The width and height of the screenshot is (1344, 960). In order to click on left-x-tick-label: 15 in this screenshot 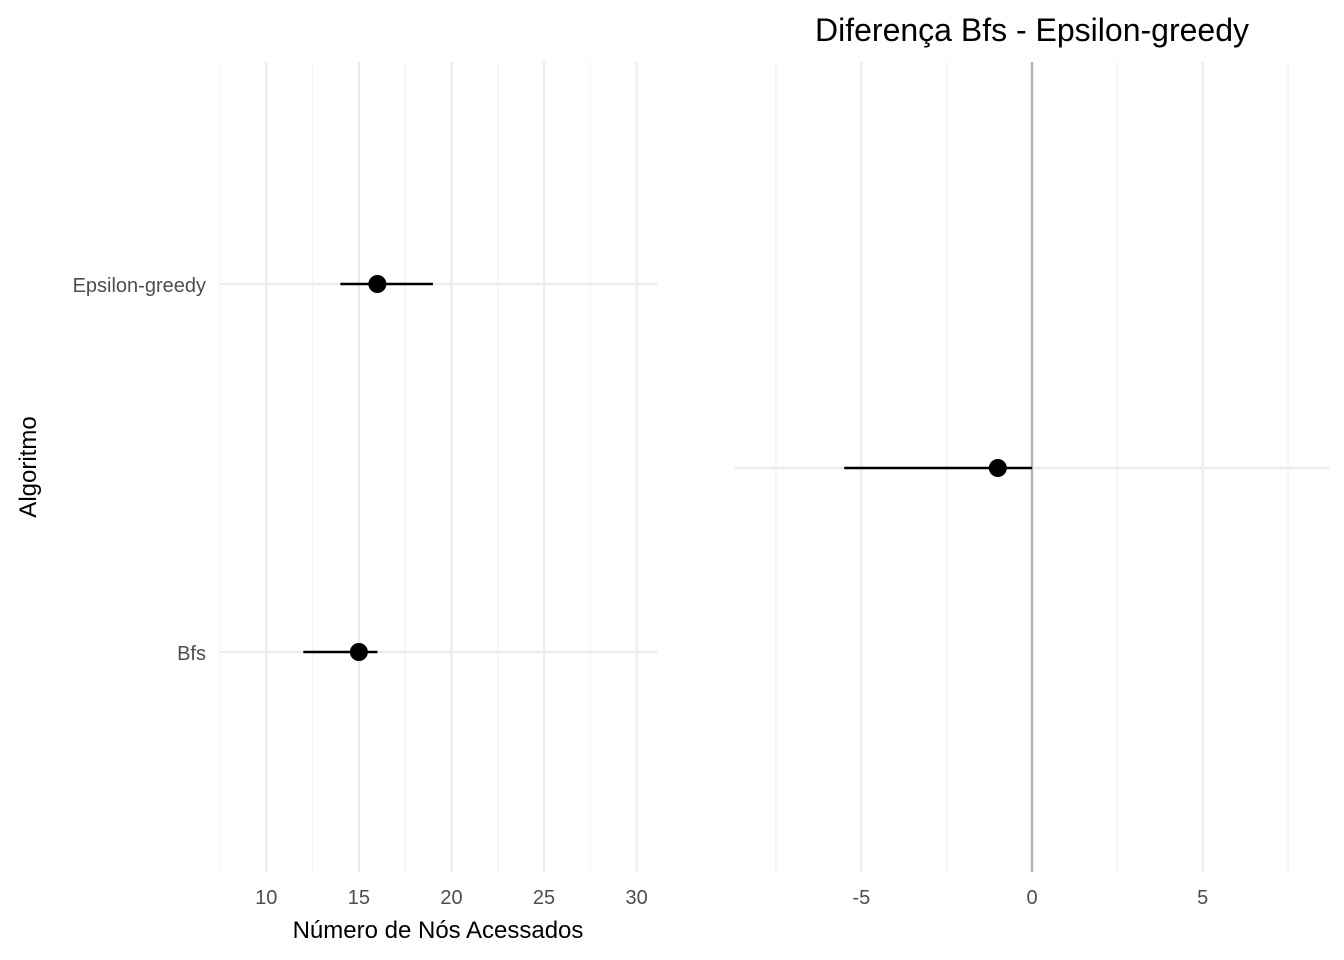, I will do `click(359, 898)`.